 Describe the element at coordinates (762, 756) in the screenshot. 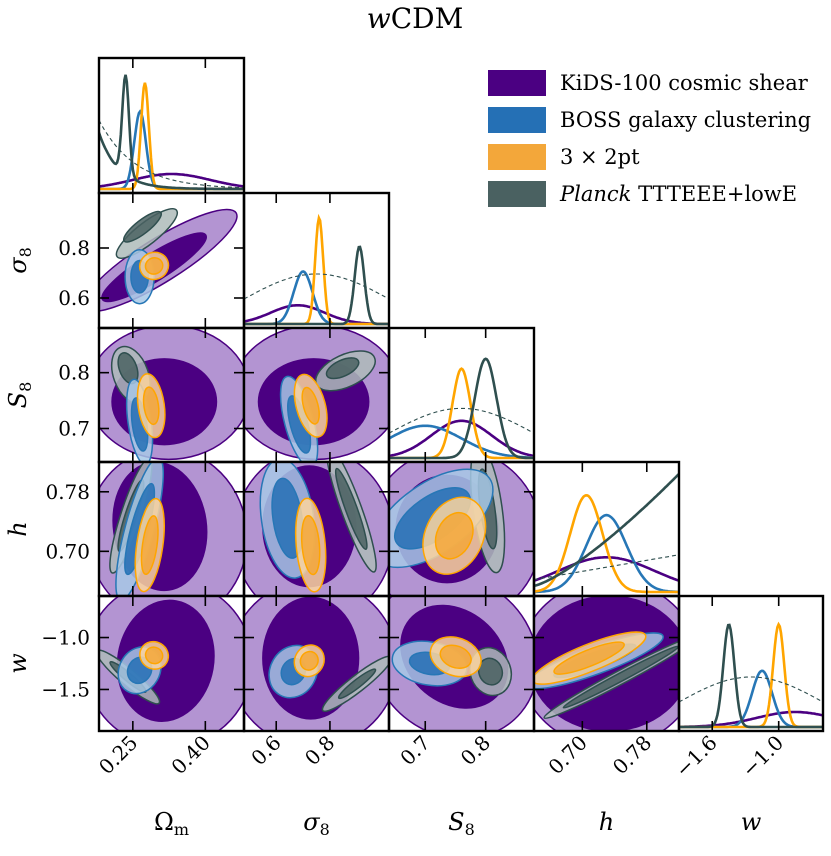

I see `x-tick-label-w: −1.0` at that location.